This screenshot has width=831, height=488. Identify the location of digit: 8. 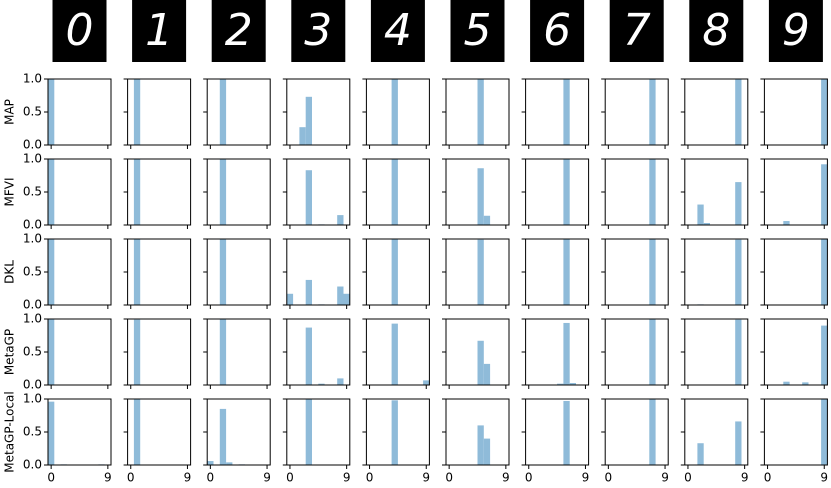
(716, 30).